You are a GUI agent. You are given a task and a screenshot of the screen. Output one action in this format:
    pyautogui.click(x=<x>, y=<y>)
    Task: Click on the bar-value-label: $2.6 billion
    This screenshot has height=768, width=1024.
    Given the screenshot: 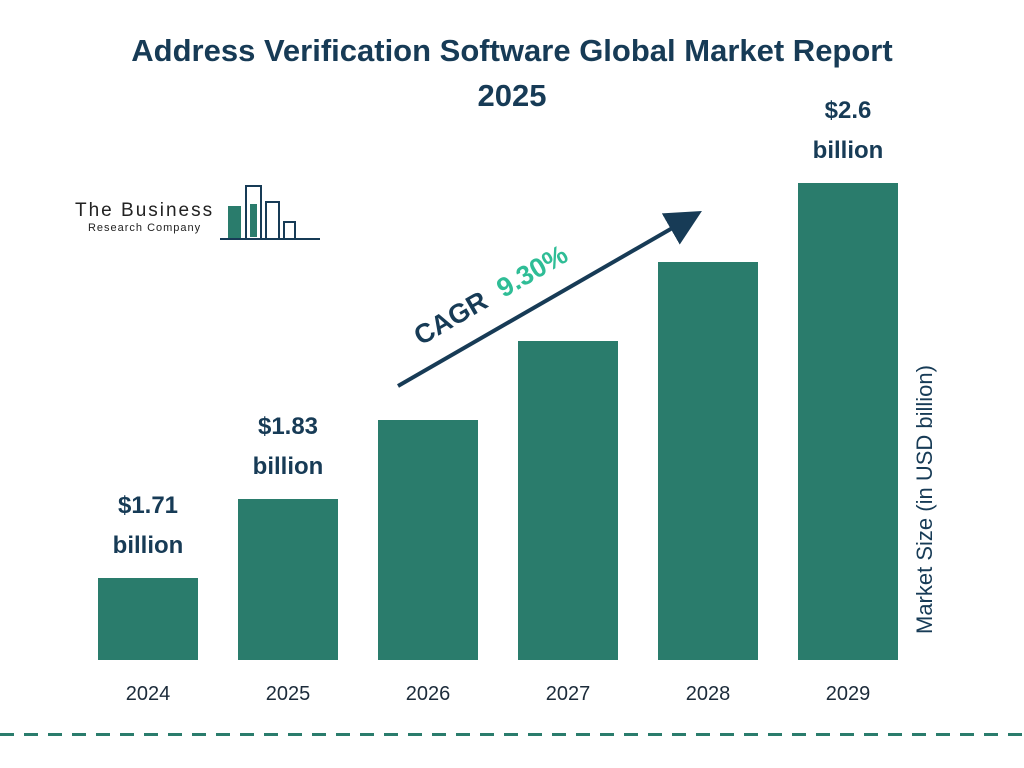 What is the action you would take?
    pyautogui.click(x=848, y=130)
    